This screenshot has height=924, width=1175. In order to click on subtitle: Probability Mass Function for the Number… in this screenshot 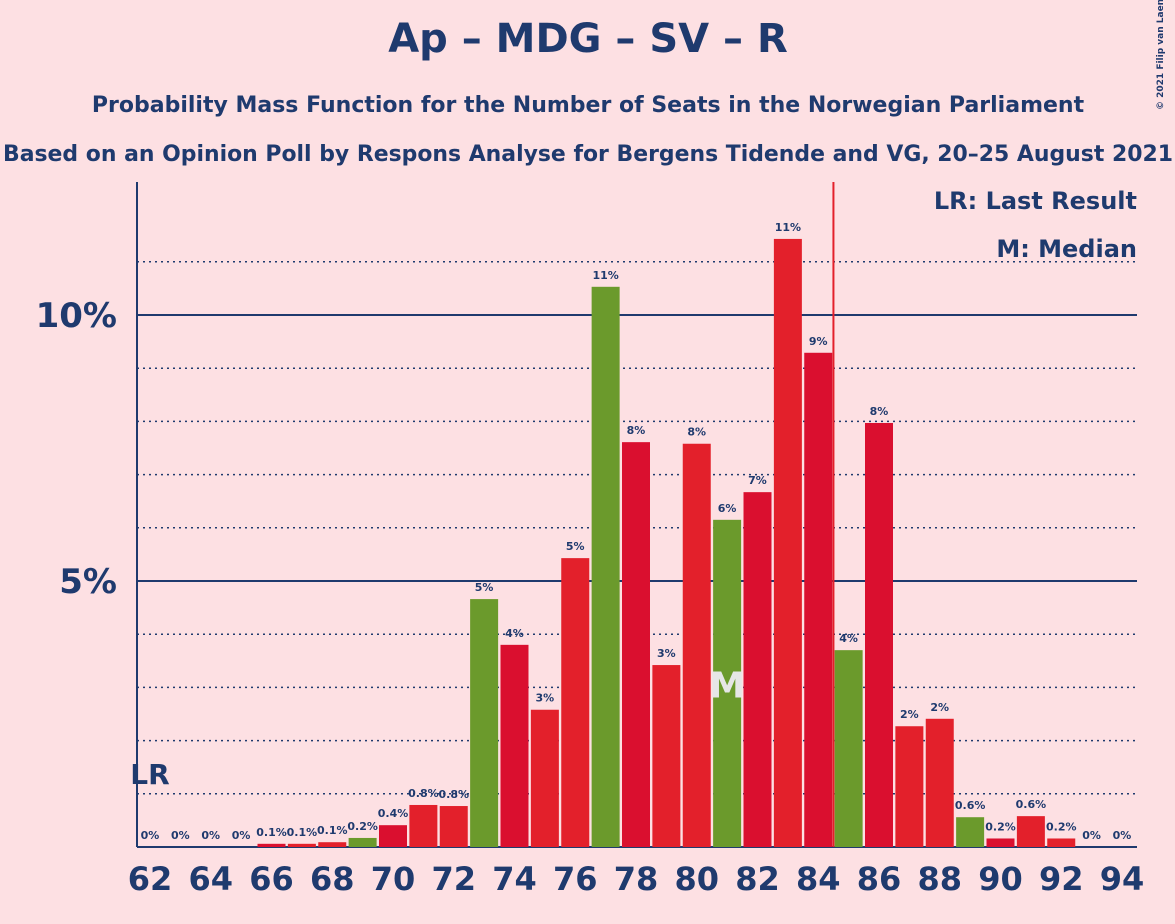, I will do `click(588, 105)`.